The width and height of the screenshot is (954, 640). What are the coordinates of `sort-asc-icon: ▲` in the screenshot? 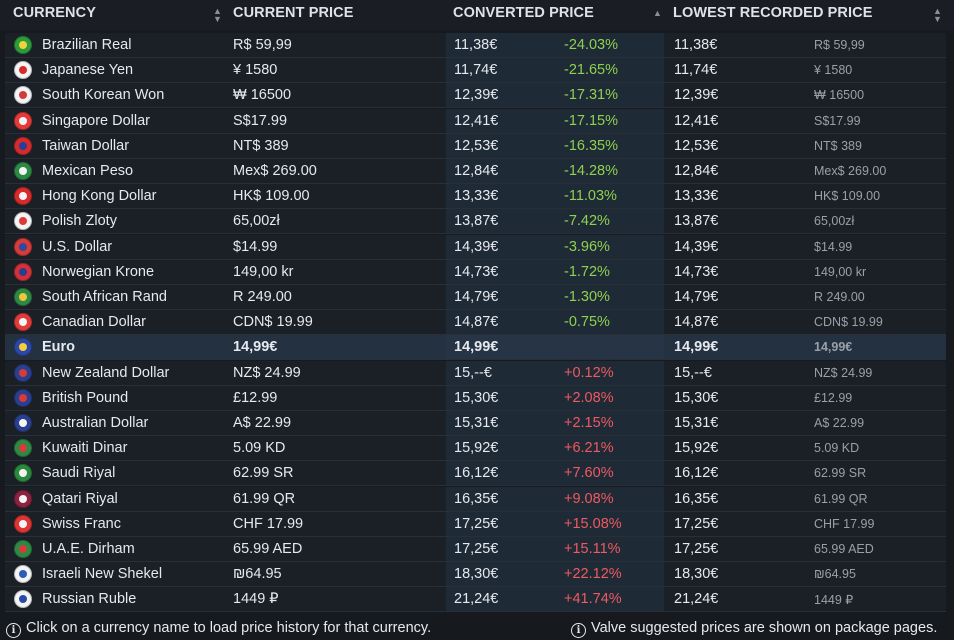 It's located at (657, 13).